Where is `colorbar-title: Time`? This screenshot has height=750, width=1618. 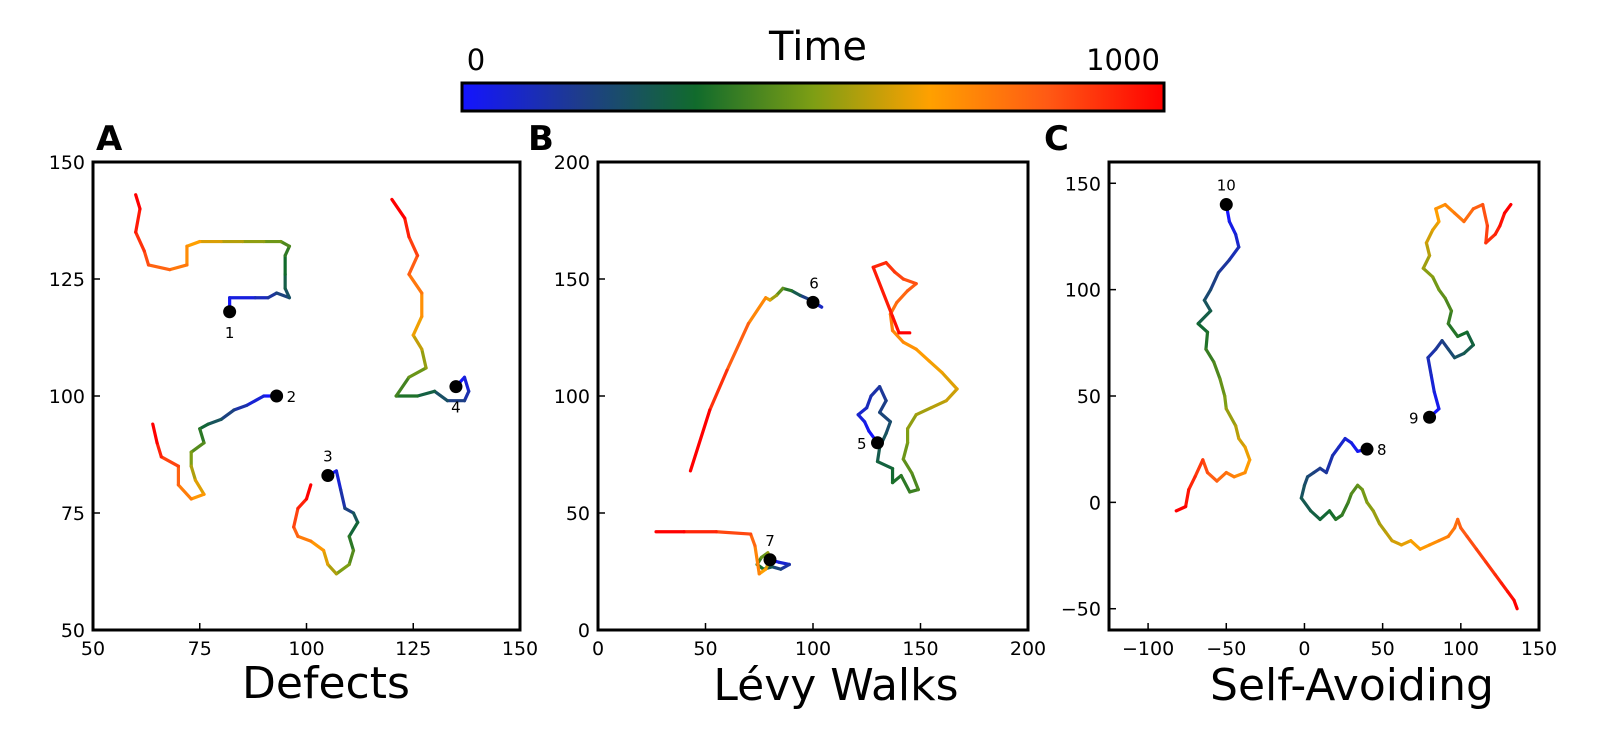 colorbar-title: Time is located at coordinates (817, 47).